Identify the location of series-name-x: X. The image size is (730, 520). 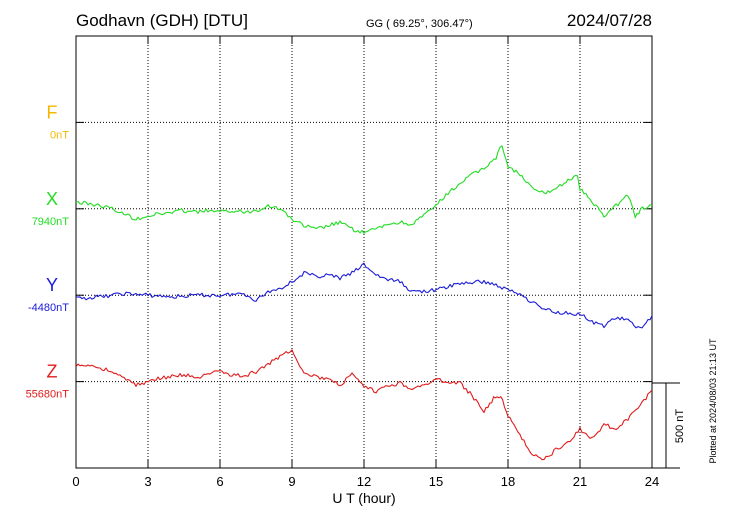
(52, 199).